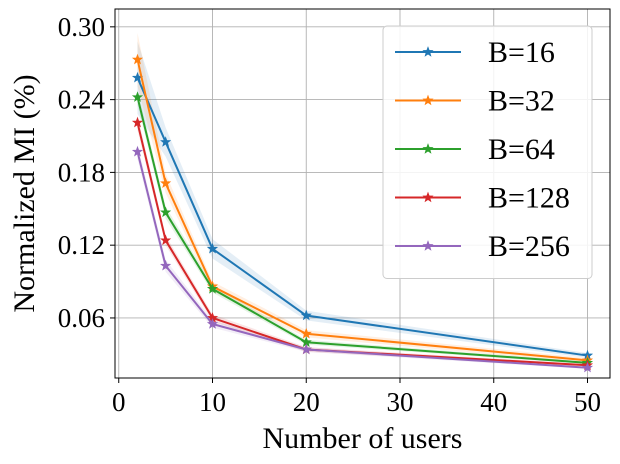 The width and height of the screenshot is (620, 464). I want to click on legend-label: B=256, so click(529, 246).